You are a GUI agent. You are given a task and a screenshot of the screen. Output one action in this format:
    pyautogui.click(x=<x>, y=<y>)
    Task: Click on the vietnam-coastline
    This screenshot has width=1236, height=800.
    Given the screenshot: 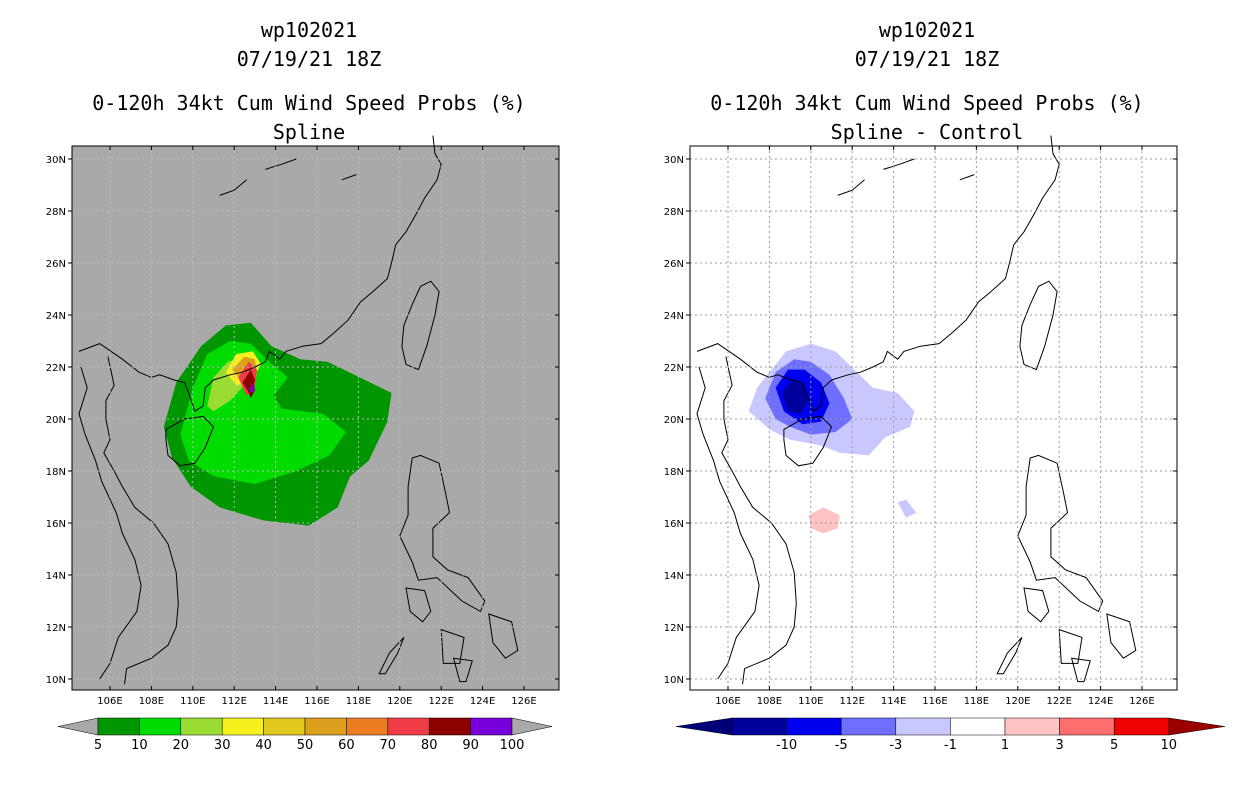 What is the action you would take?
    pyautogui.click(x=141, y=520)
    